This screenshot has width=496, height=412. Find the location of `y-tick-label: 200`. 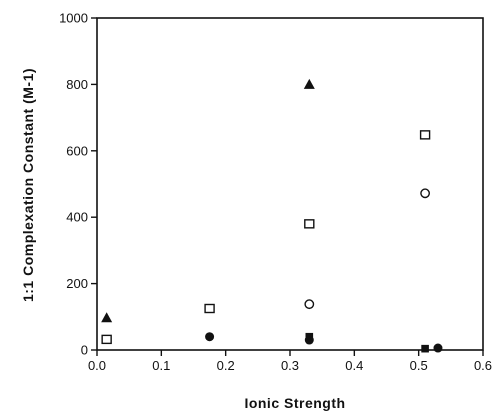

y-tick-label: 200 is located at coordinates (77, 283).